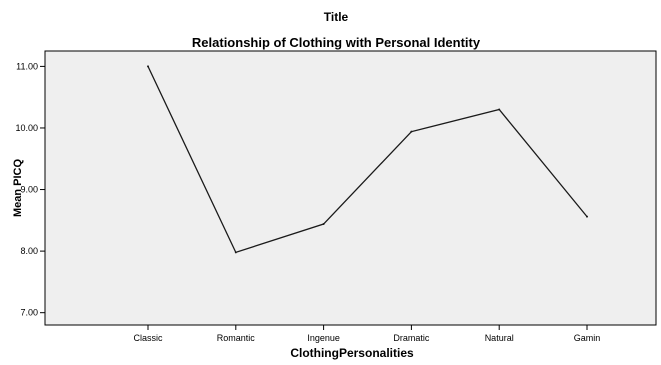 The width and height of the screenshot is (661, 365). What do you see at coordinates (336, 17) in the screenshot?
I see `chart-heading: Title` at bounding box center [336, 17].